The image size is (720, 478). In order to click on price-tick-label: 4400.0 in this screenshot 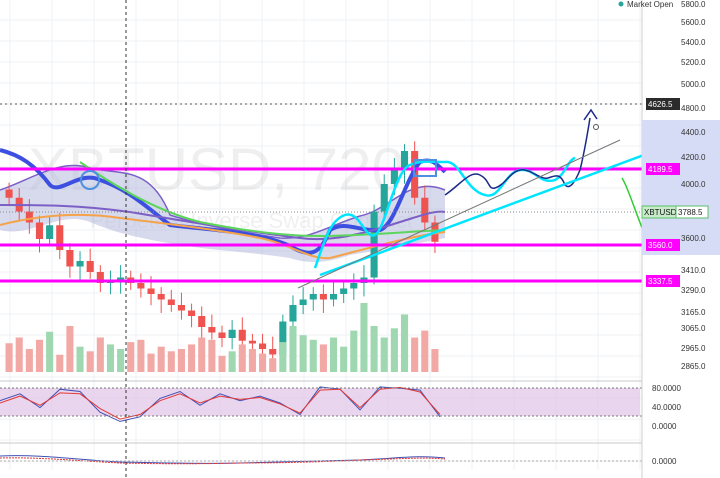, I will do `click(693, 132)`.